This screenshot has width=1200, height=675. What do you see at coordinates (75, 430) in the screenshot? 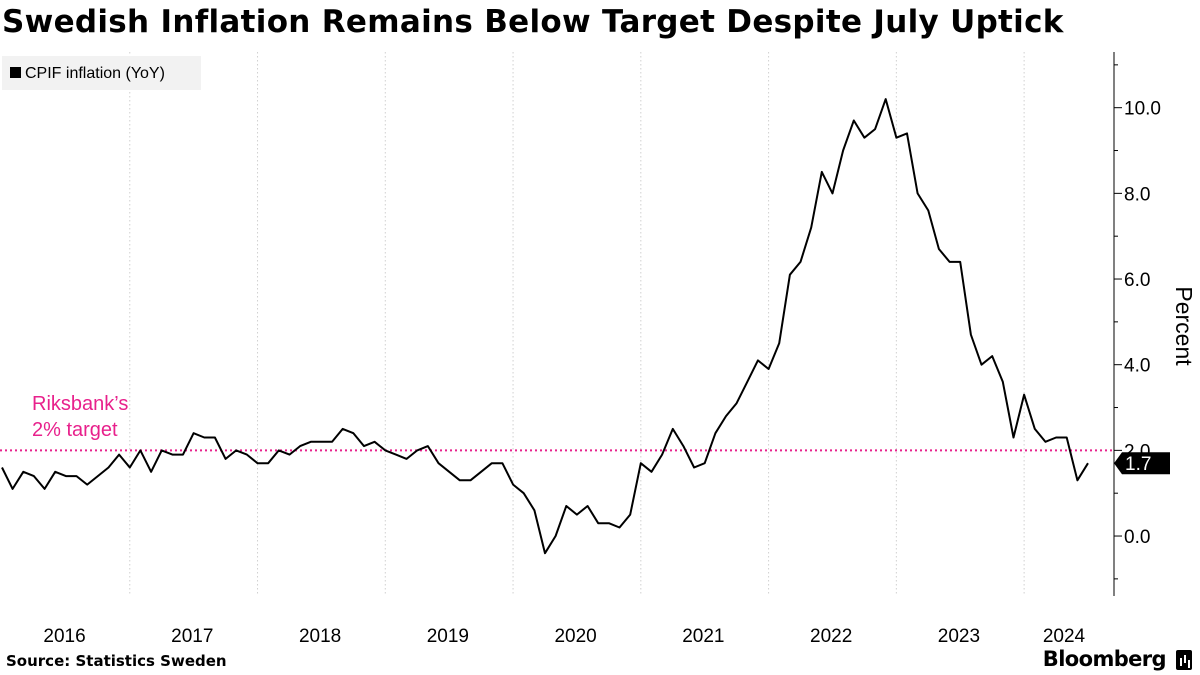
I see `target-label-line2: 2% target` at bounding box center [75, 430].